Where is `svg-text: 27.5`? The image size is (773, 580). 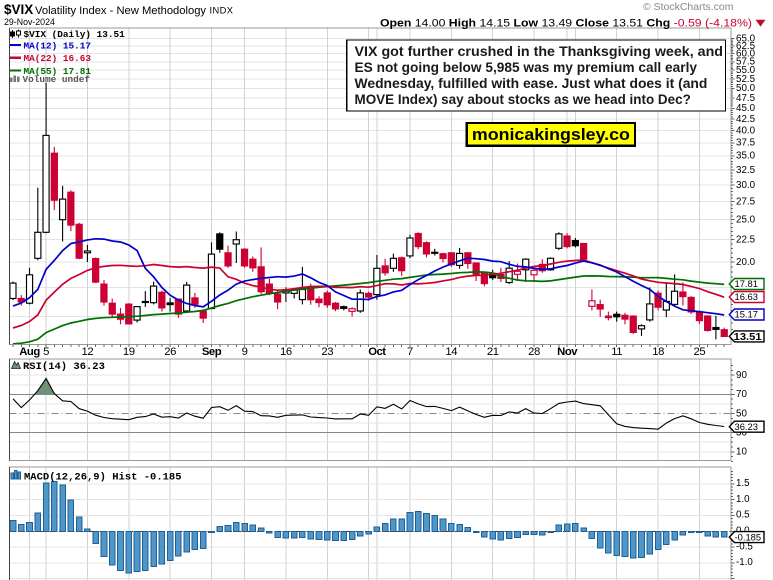
svg-text: 27.5 is located at coordinates (746, 202).